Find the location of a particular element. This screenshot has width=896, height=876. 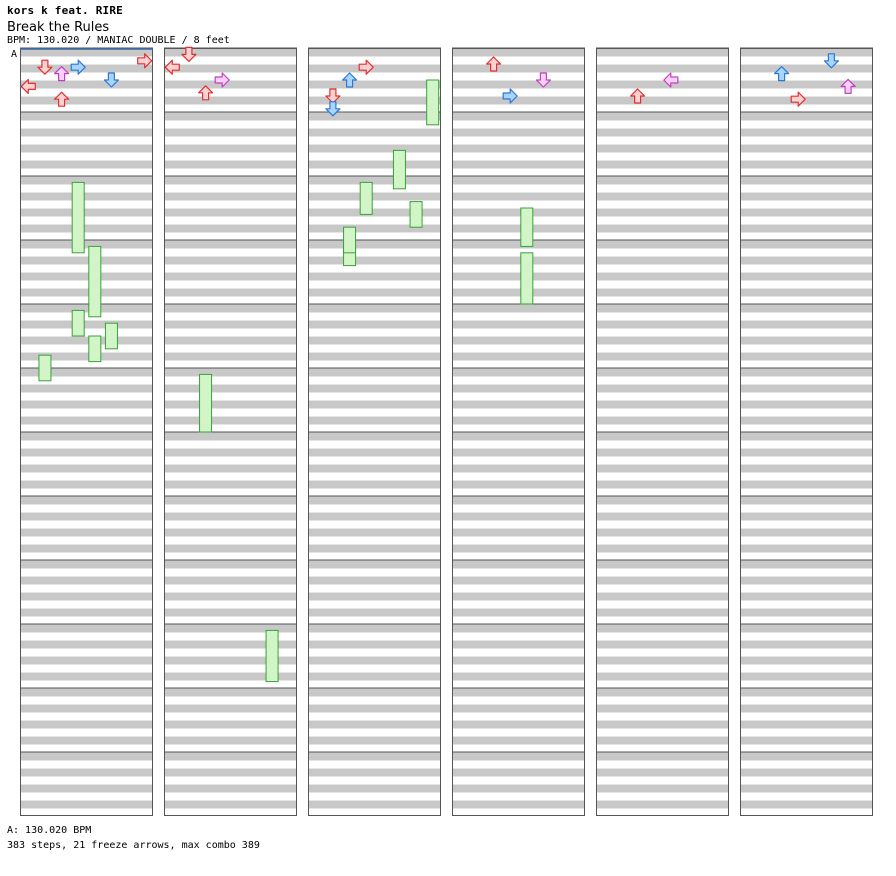

song-title: Break the Rules is located at coordinates (58, 27).